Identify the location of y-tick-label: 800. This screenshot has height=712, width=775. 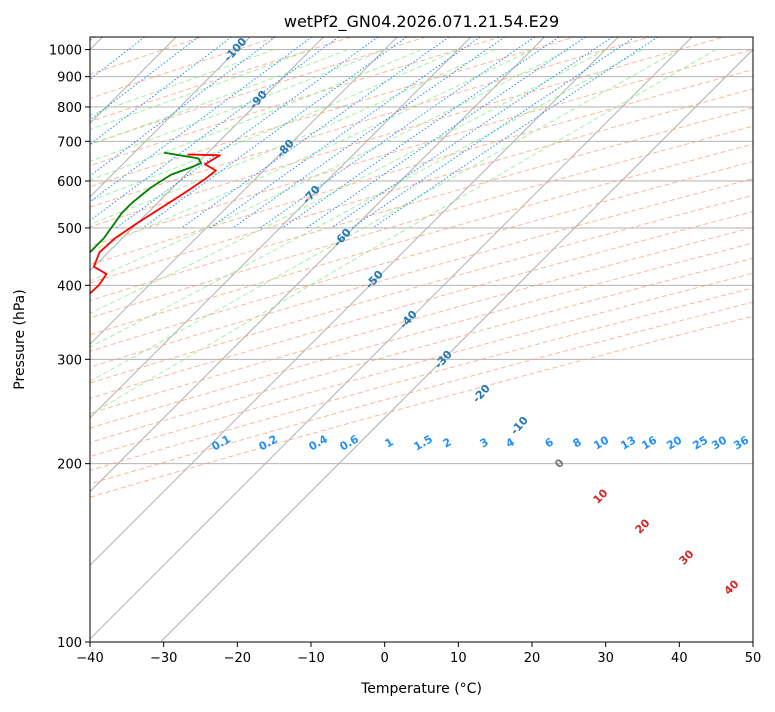
(69, 108).